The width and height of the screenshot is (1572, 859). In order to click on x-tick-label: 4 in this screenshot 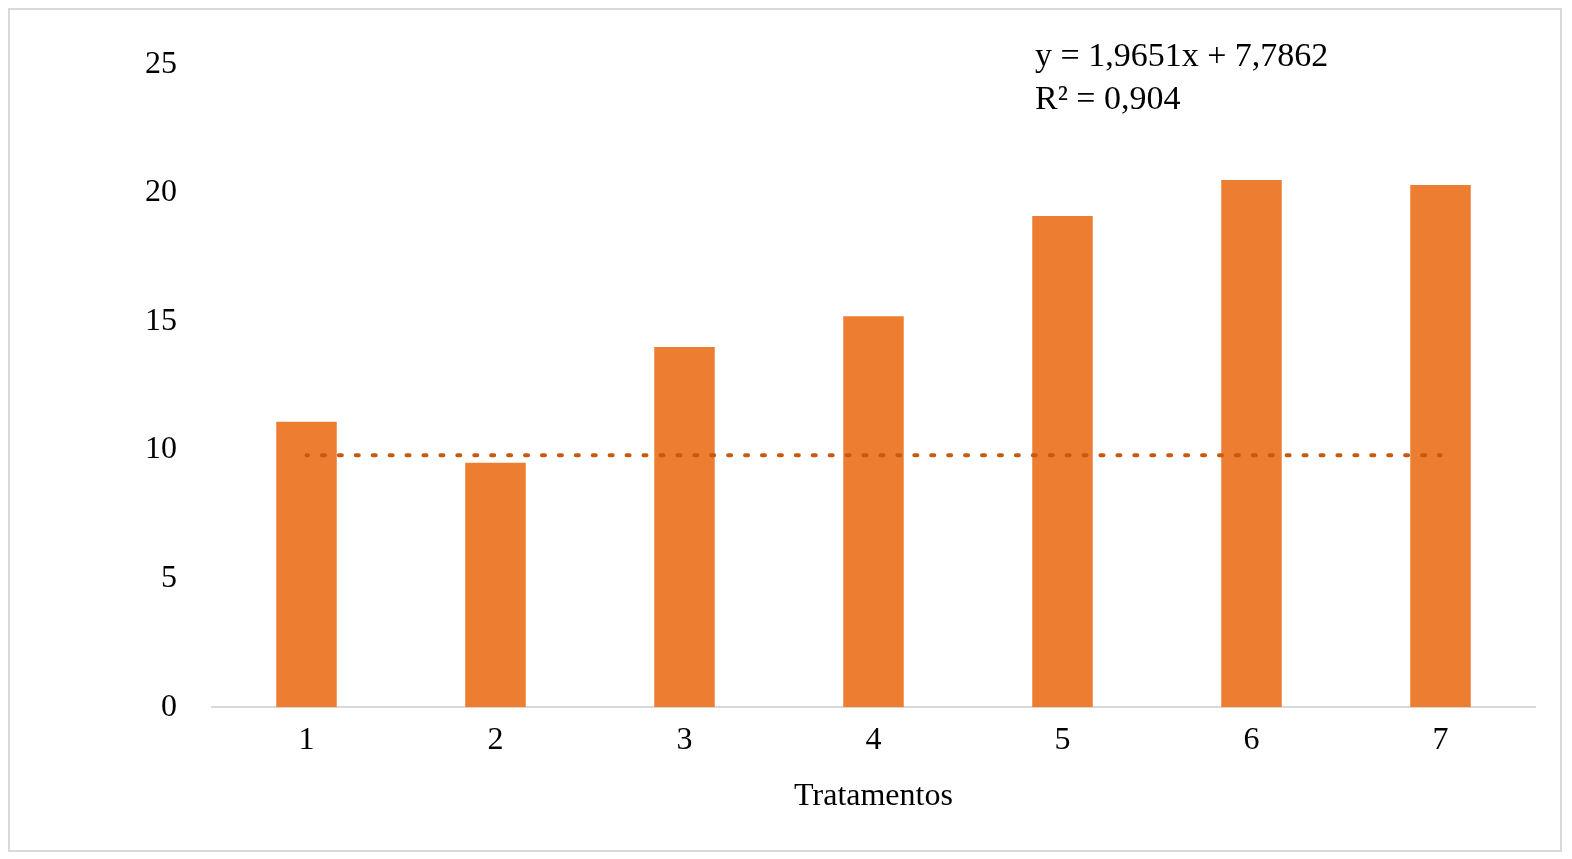, I will do `click(873, 737)`.